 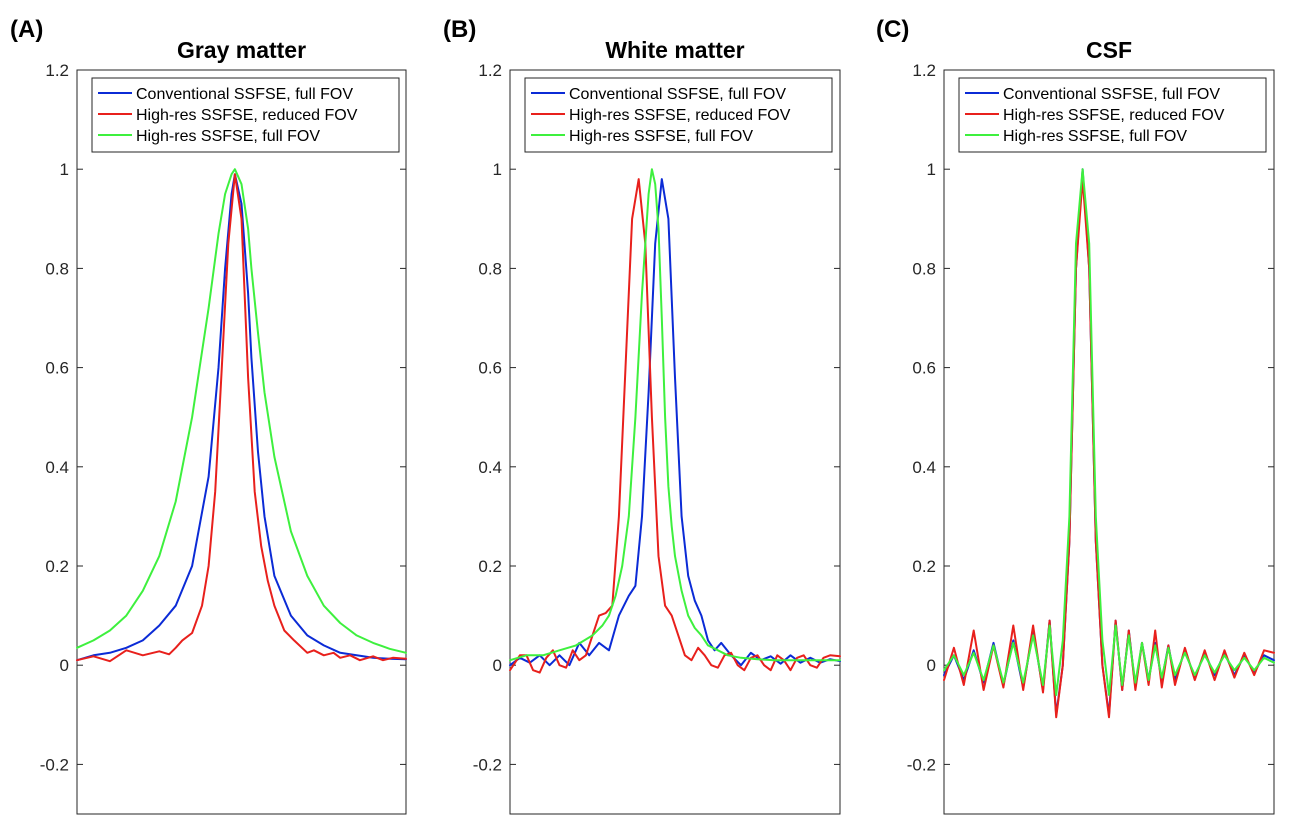 What do you see at coordinates (892, 29) in the screenshot?
I see `panel-label: (C)` at bounding box center [892, 29].